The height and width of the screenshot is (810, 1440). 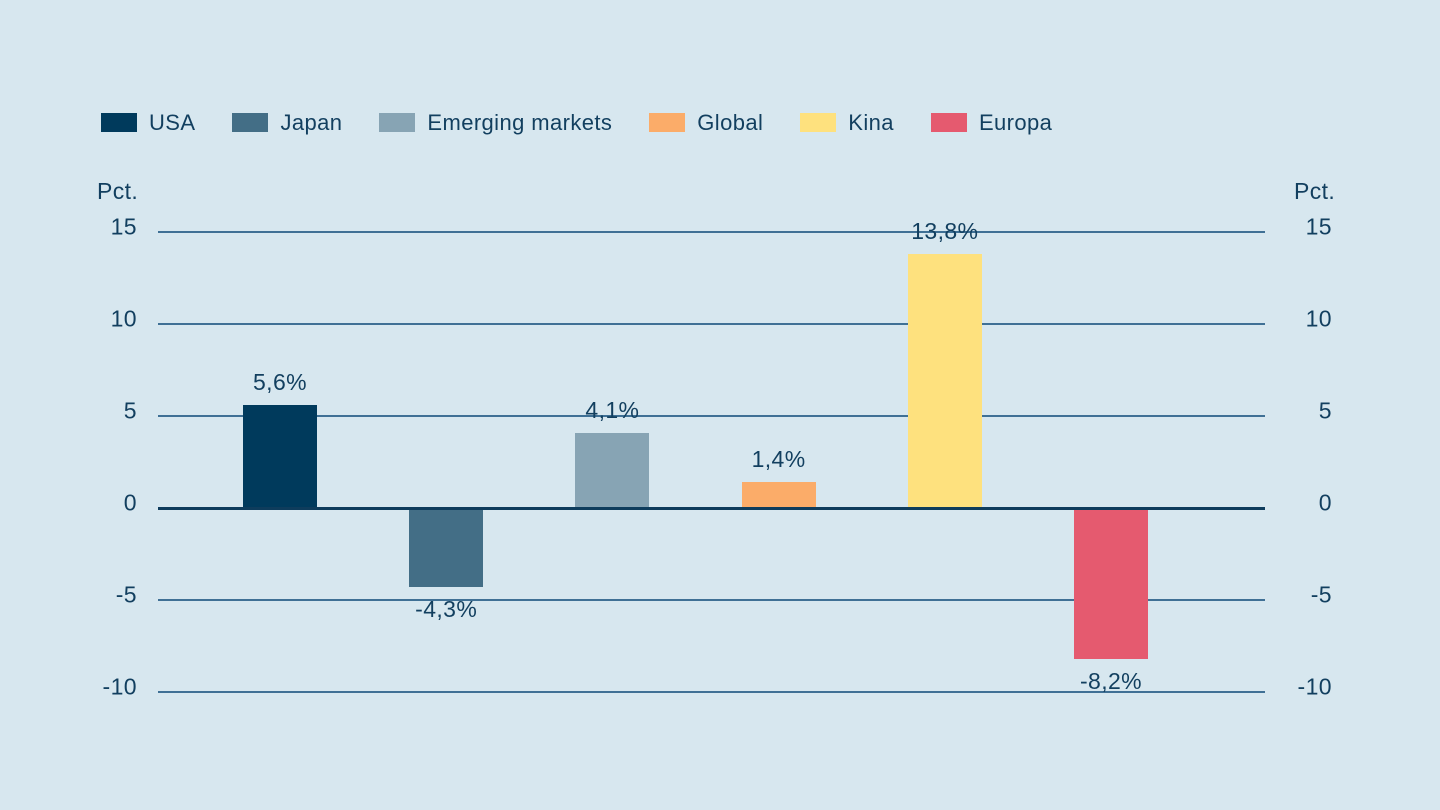 What do you see at coordinates (130, 410) in the screenshot?
I see `left-axis-tick: 5` at bounding box center [130, 410].